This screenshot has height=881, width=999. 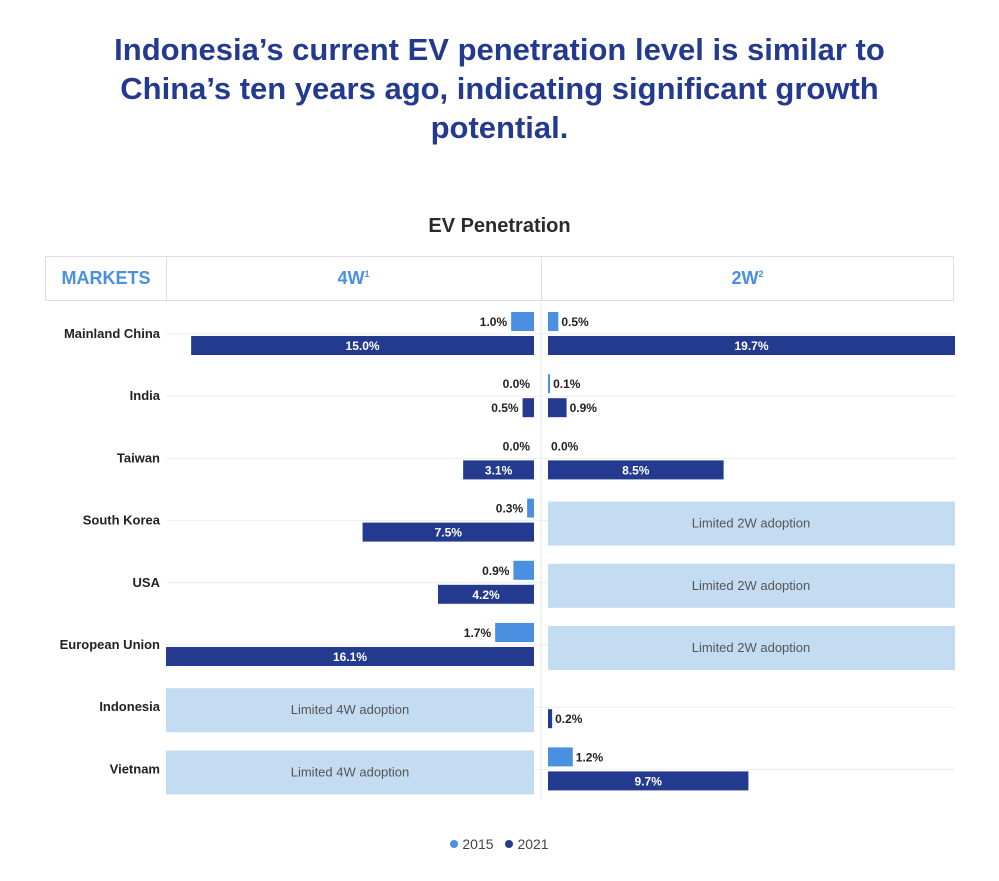 What do you see at coordinates (496, 571) in the screenshot?
I see `label-4w-2015: 0.9%` at bounding box center [496, 571].